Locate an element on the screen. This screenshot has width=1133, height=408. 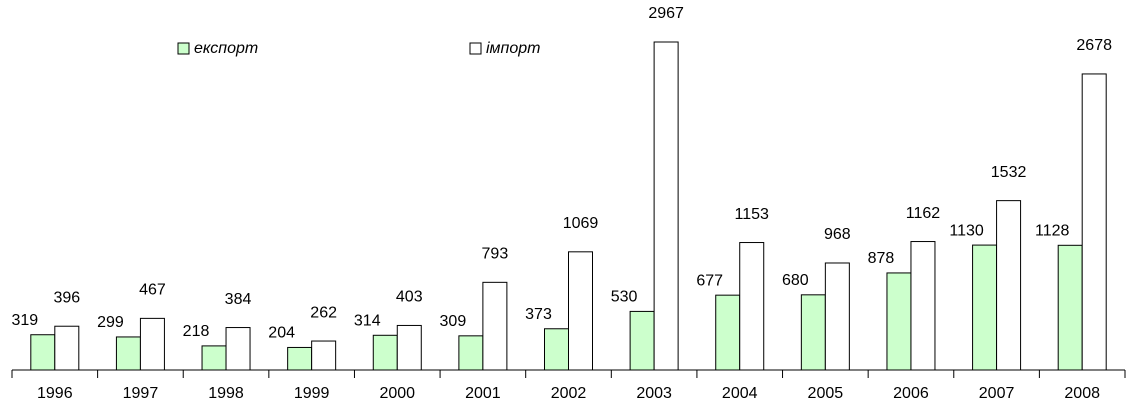
data-label: 677 is located at coordinates (709, 280).